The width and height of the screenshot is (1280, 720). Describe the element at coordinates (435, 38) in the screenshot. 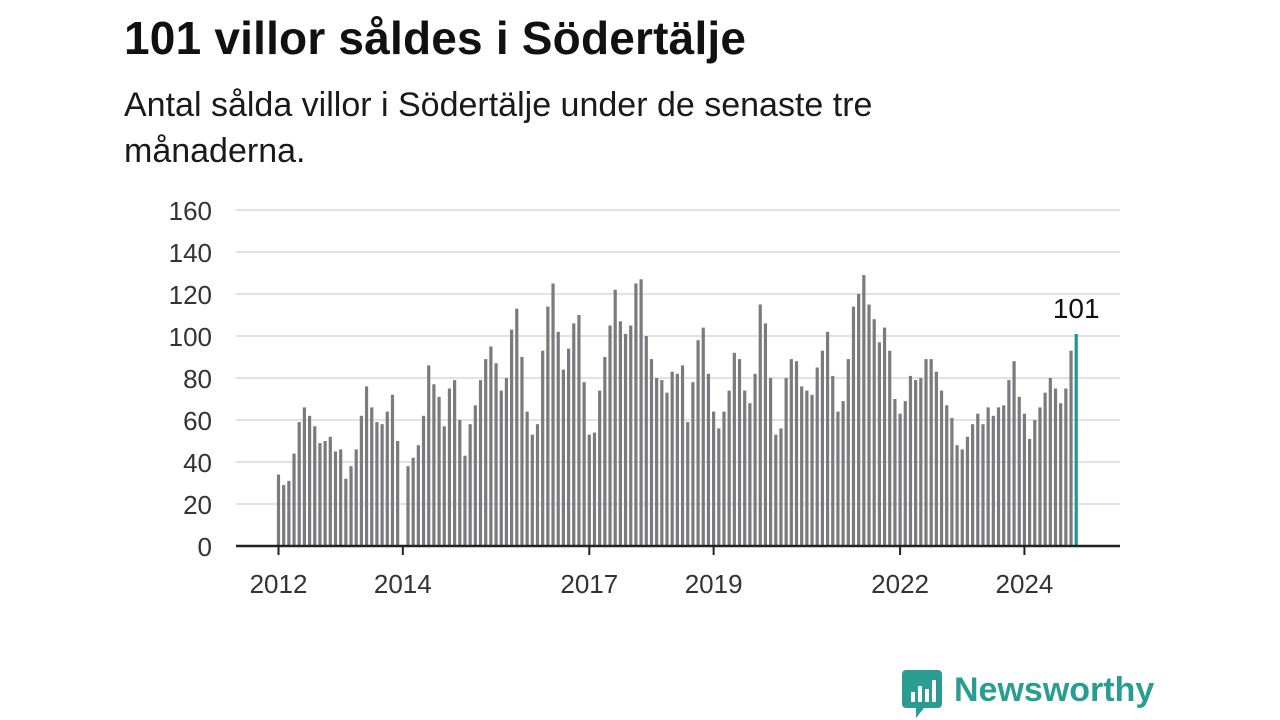

I see `chart-title: 101 villor såldes i Södertälje` at that location.